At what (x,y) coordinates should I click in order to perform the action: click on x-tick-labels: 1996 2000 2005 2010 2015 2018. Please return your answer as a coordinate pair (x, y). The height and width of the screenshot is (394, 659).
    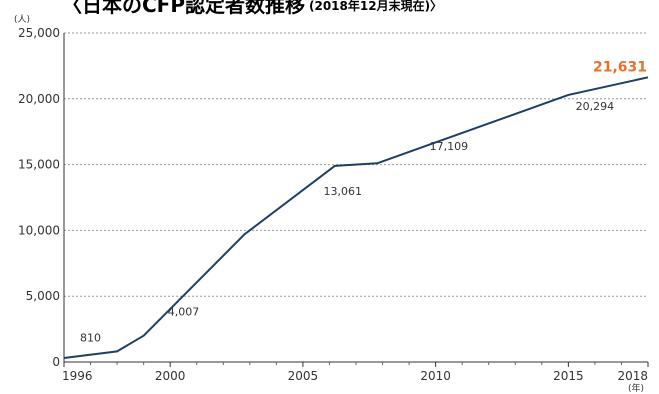
    Looking at the image, I should click on (355, 376).